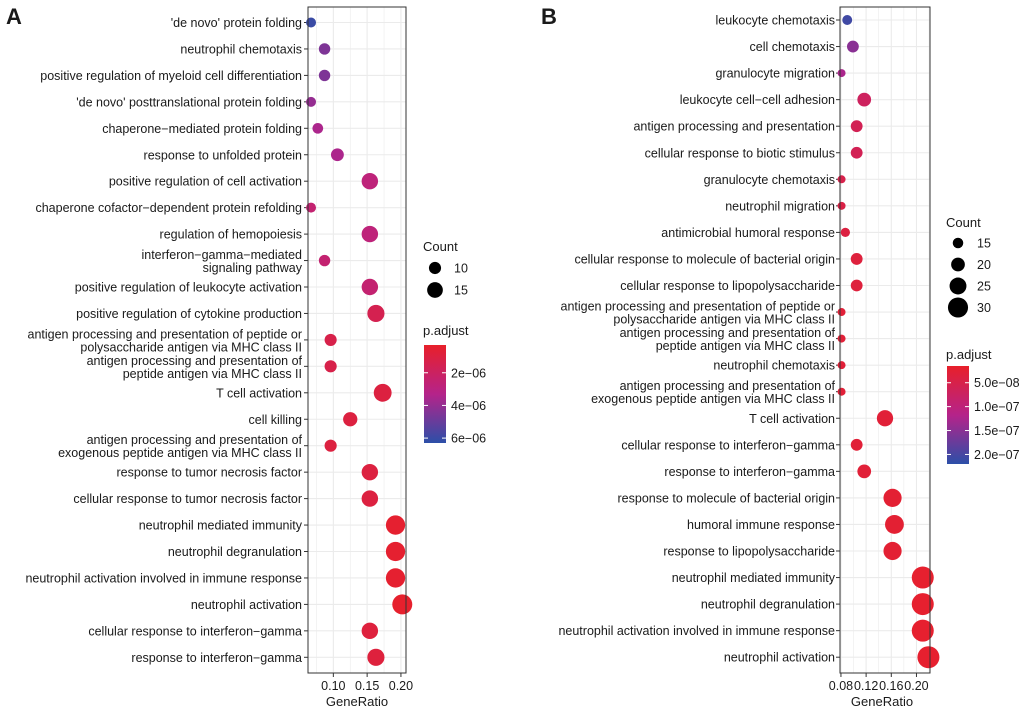  I want to click on panel-a-label: A, so click(14, 16).